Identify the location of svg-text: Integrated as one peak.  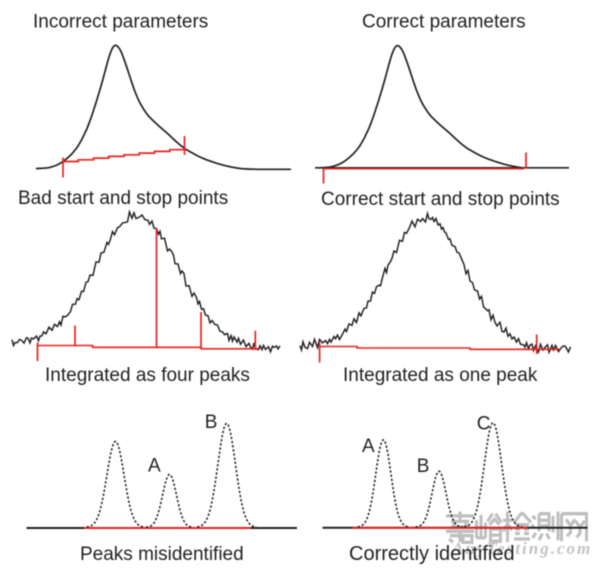
(440, 375).